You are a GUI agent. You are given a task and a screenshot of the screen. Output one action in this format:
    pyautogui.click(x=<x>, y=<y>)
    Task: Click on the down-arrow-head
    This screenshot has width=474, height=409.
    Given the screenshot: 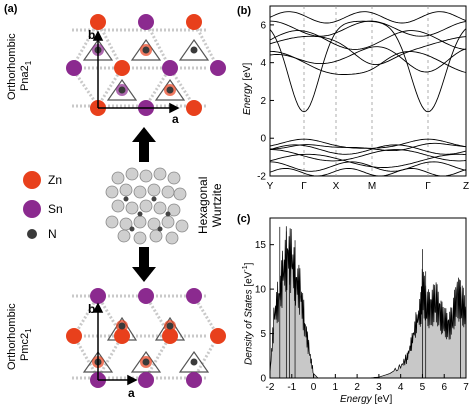 What is the action you would take?
    pyautogui.click(x=144, y=274)
    